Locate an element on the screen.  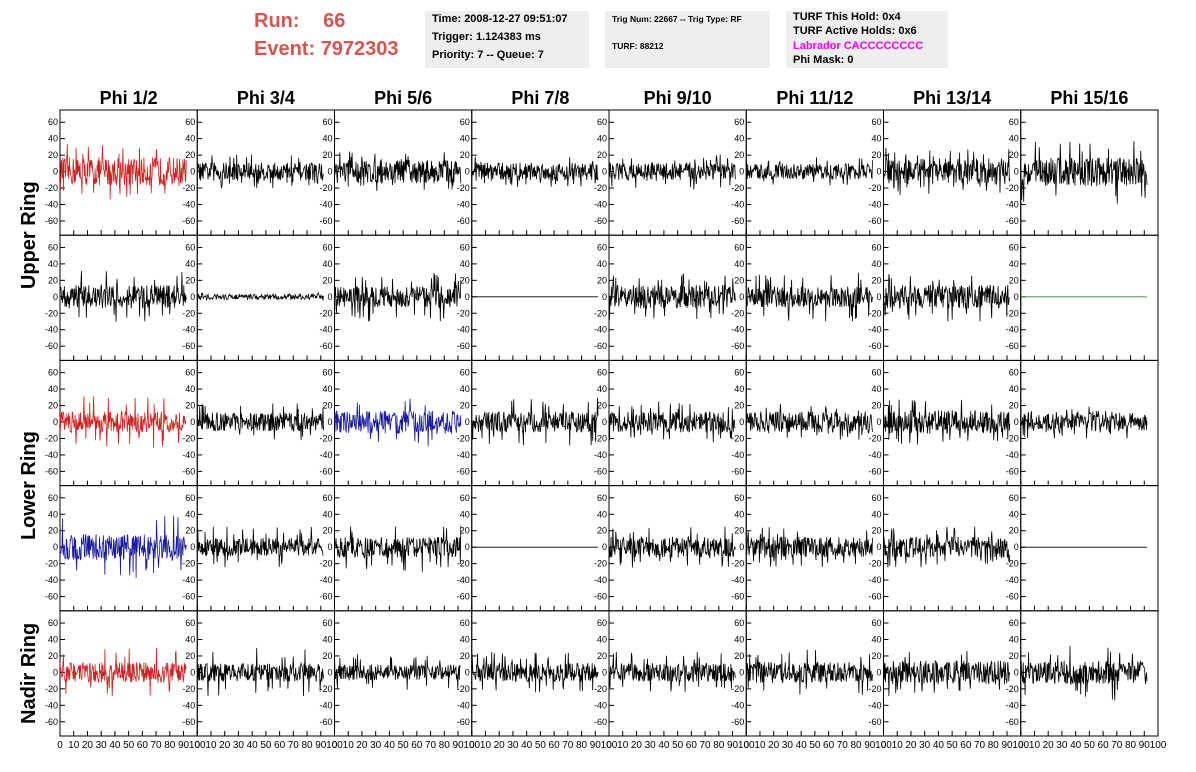
turf-text: TURF: 88212 is located at coordinates (638, 46).